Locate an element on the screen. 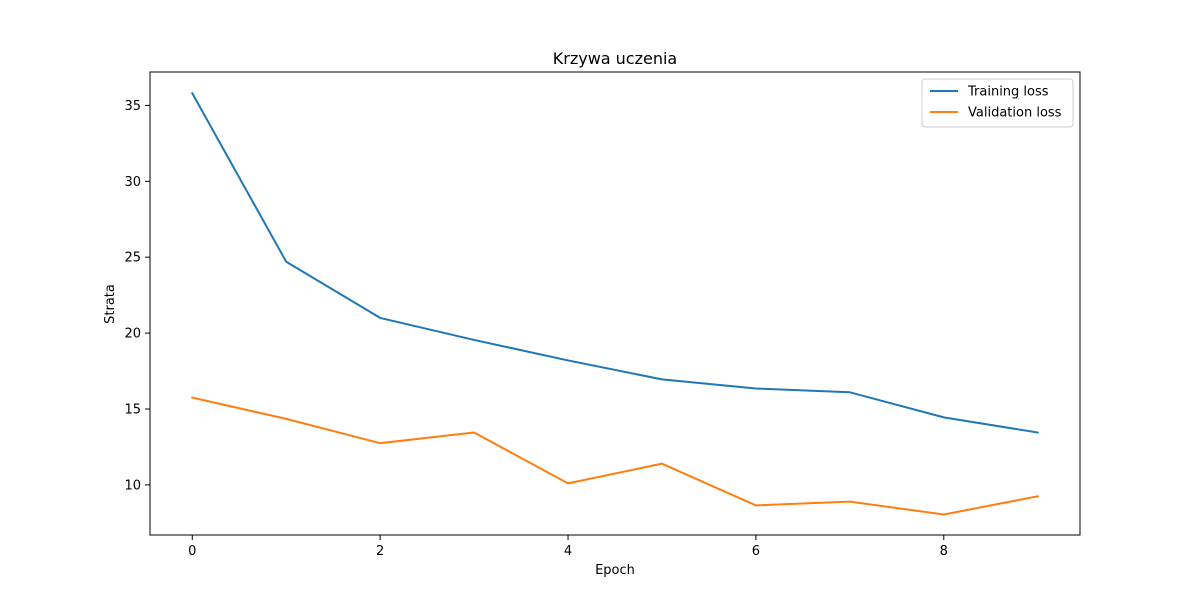  legend: Training loss Validation loss is located at coordinates (997, 103).